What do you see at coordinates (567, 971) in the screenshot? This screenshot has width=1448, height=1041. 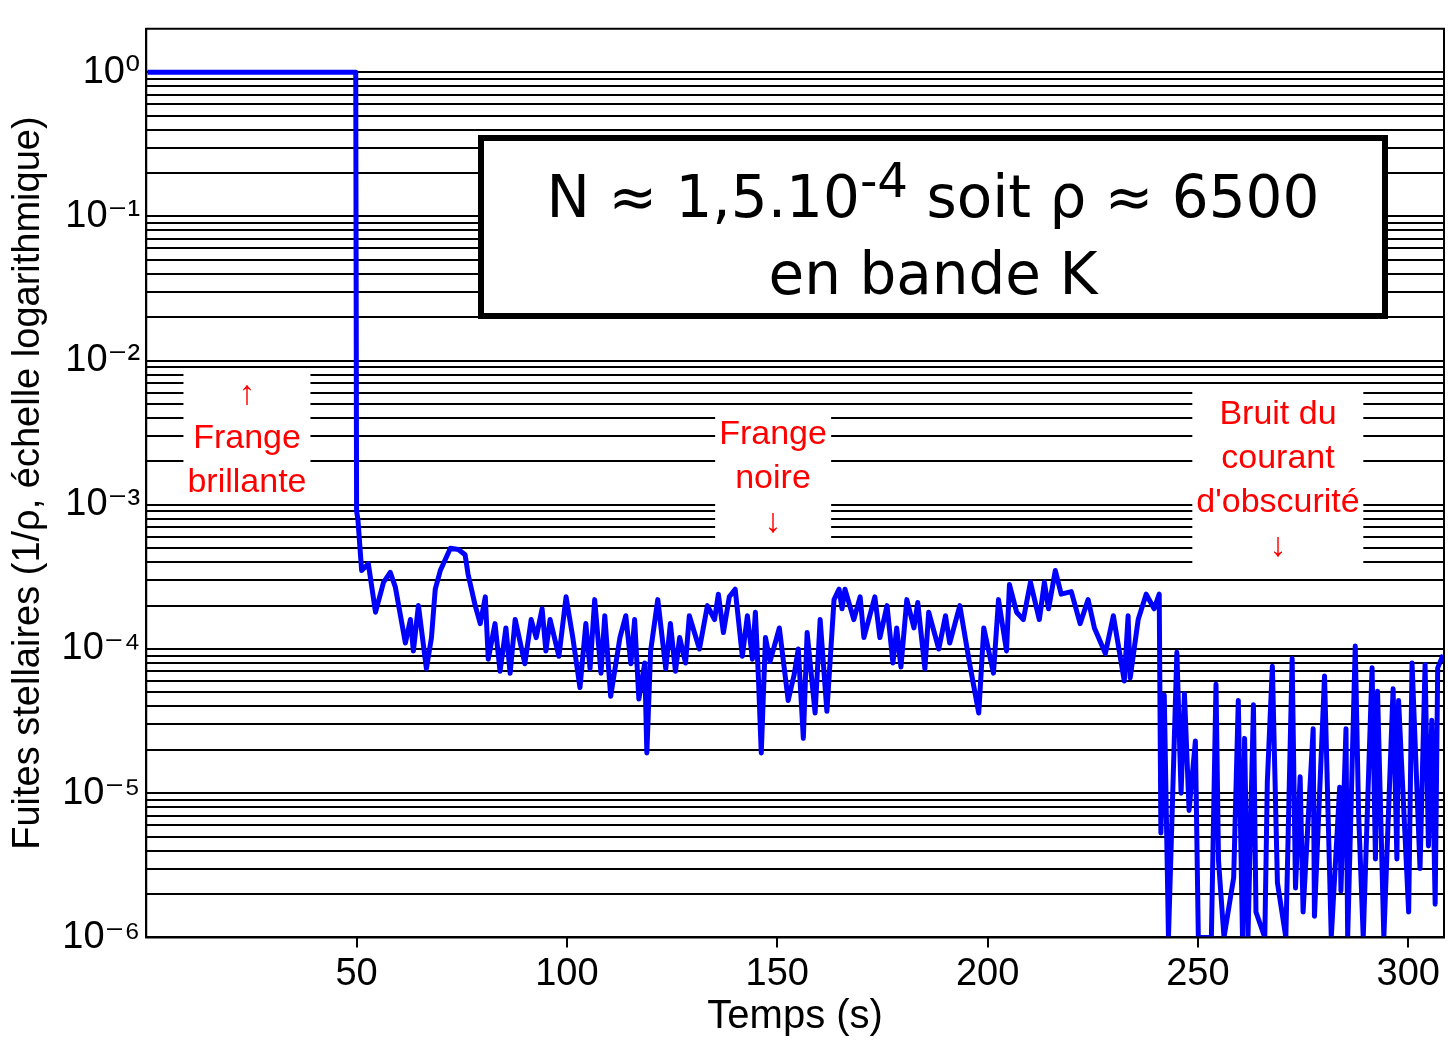 I see `x-tick-label: 100` at bounding box center [567, 971].